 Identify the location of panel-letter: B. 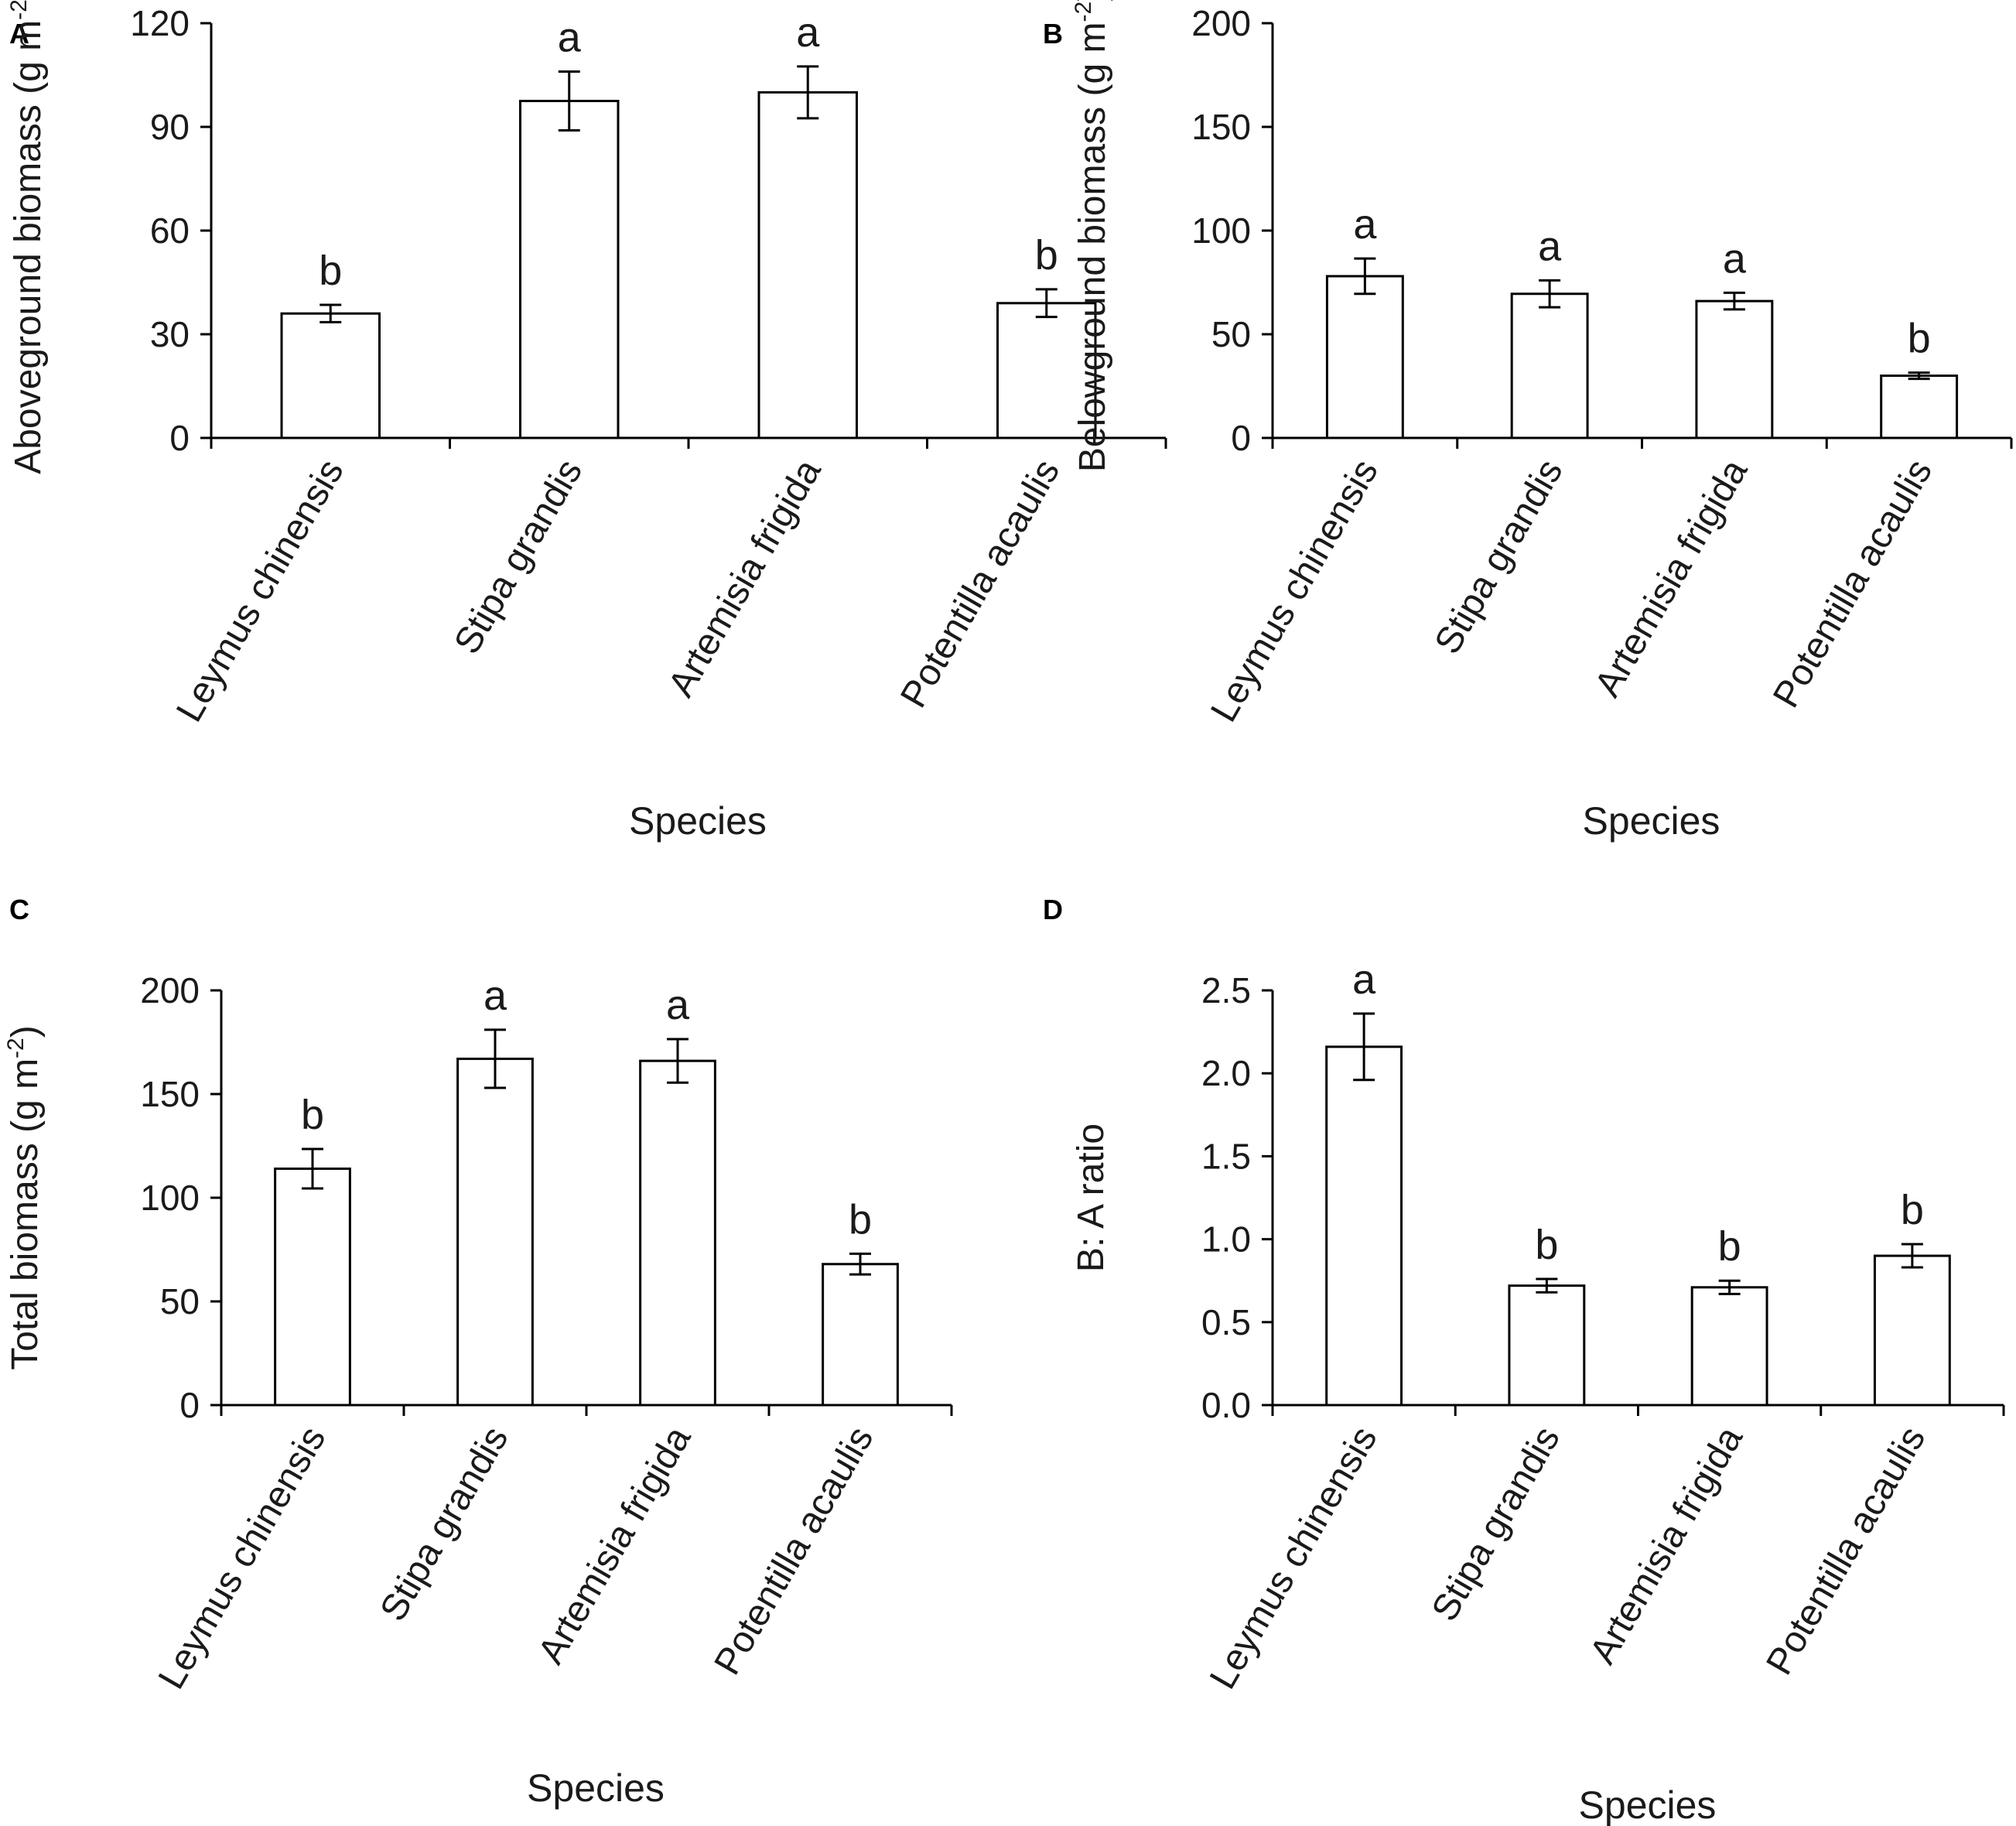
(1053, 34).